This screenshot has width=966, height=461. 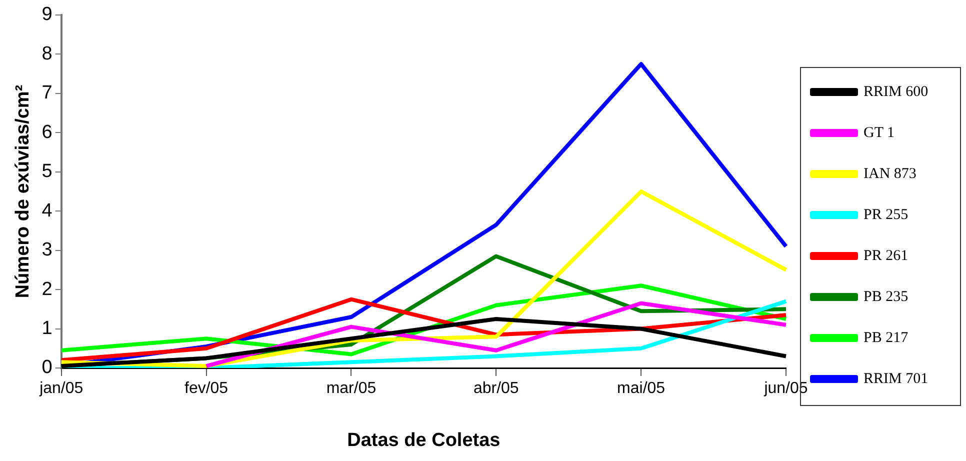 I want to click on legend-label: RRIM 701, so click(x=896, y=378).